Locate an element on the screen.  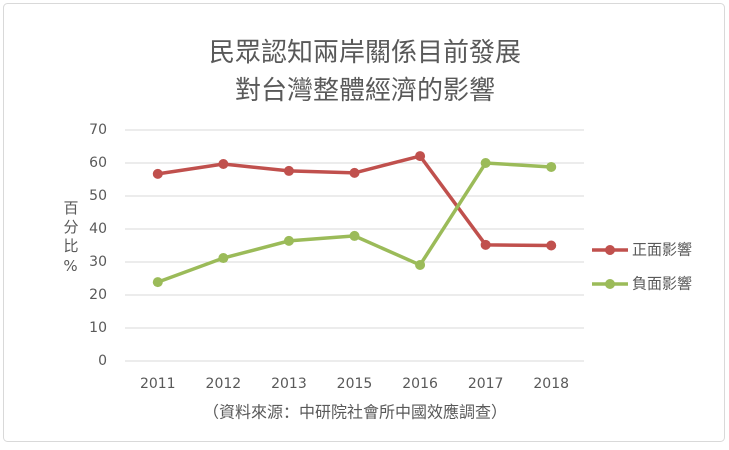
x-tick-label: 2012 is located at coordinates (224, 384).